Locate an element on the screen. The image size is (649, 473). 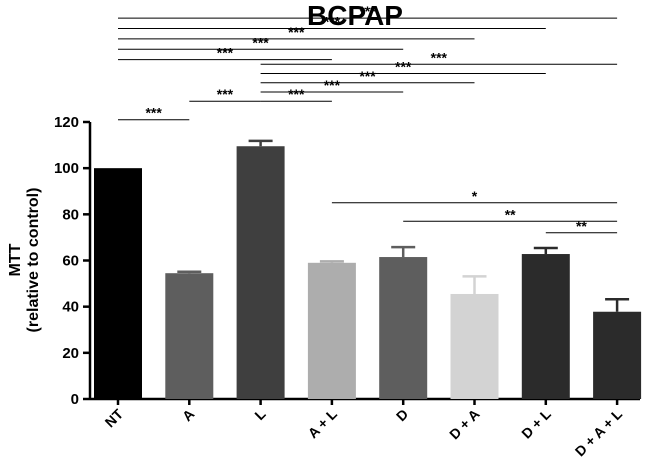
category-label: A is located at coordinates (188, 415).